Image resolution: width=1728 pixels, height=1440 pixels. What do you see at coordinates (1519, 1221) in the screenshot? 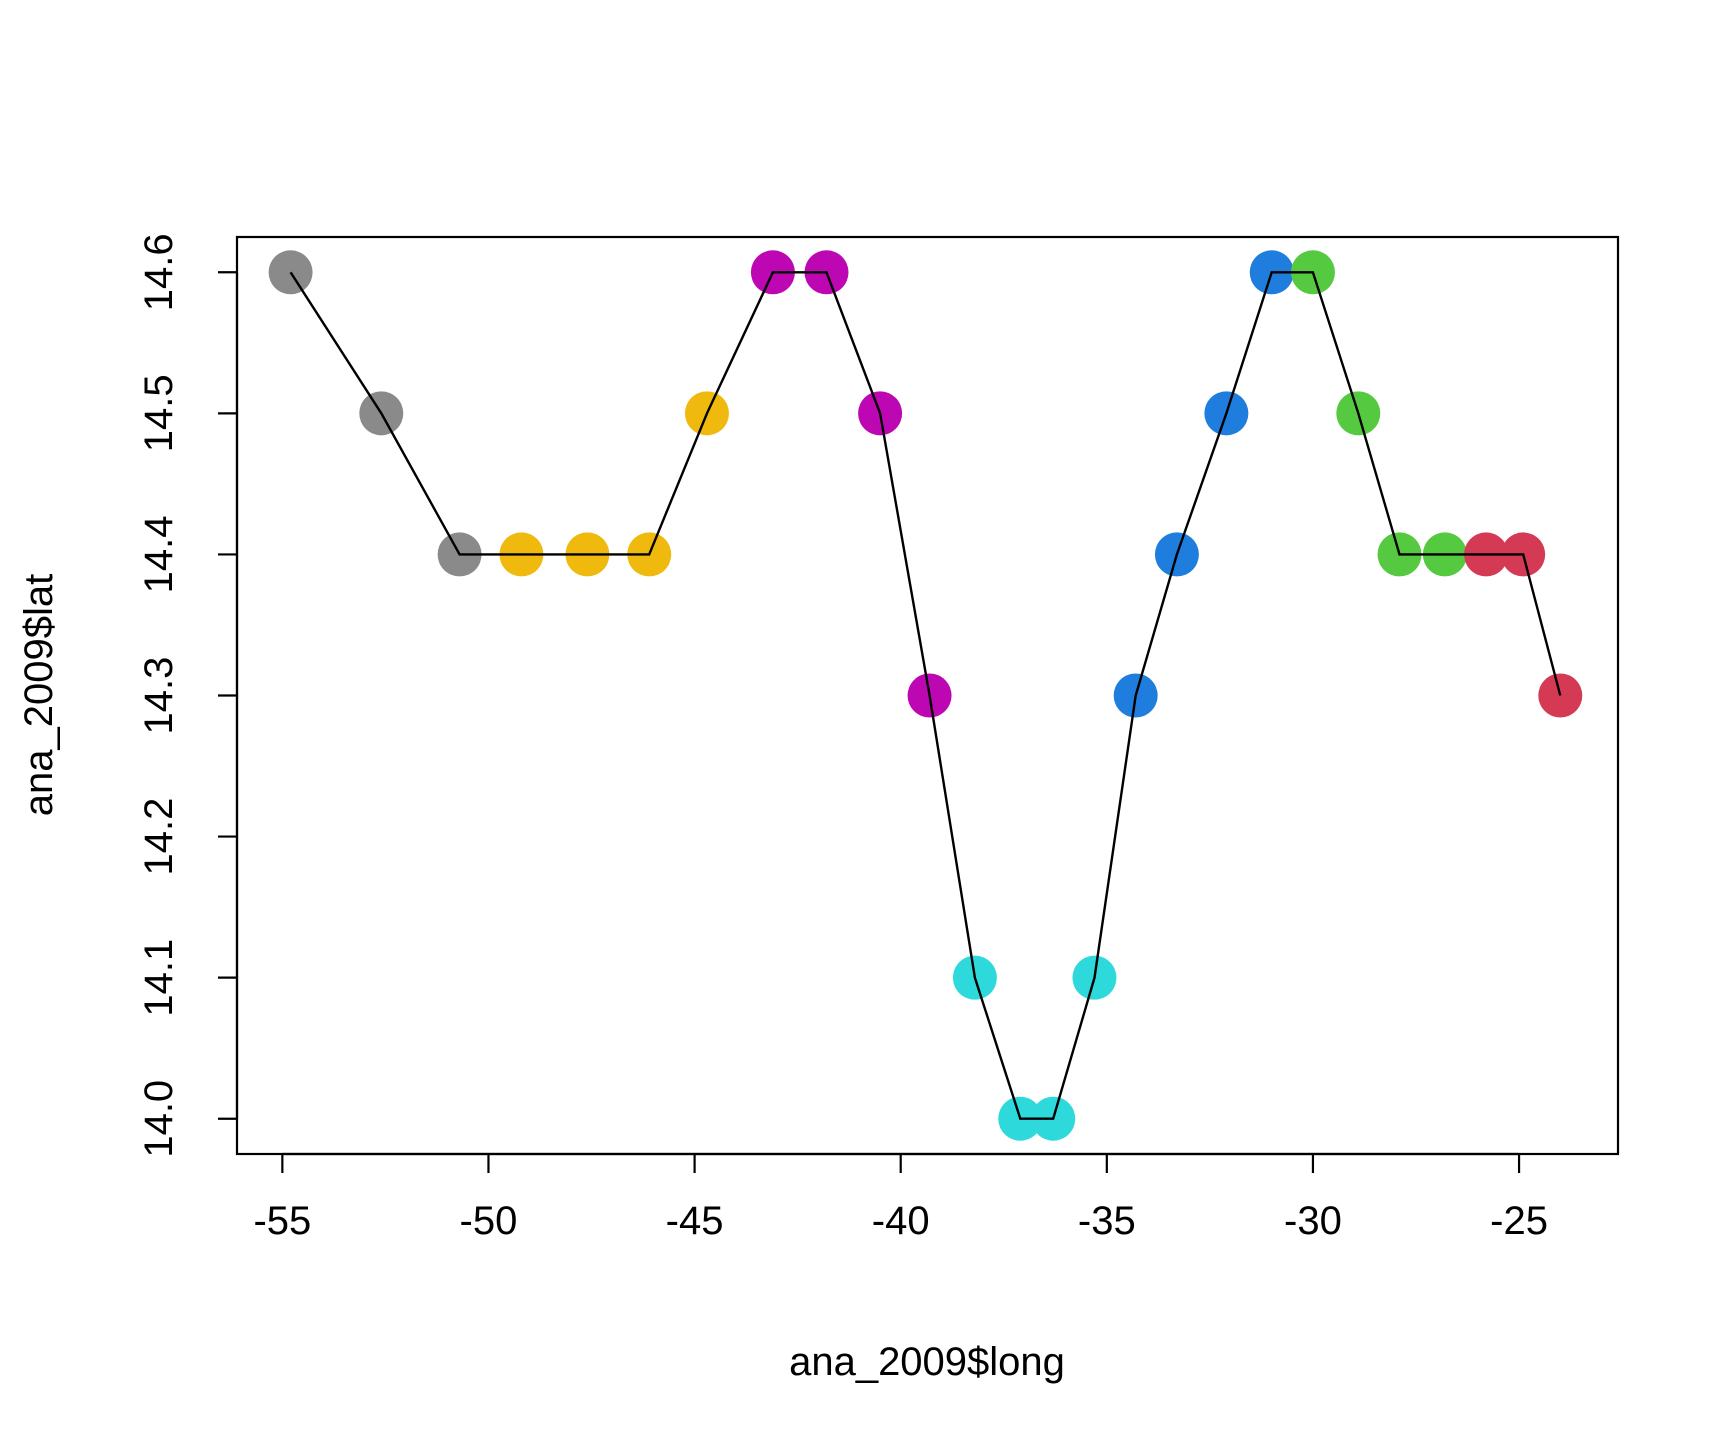
I see `x-tick-label: -25` at bounding box center [1519, 1221].